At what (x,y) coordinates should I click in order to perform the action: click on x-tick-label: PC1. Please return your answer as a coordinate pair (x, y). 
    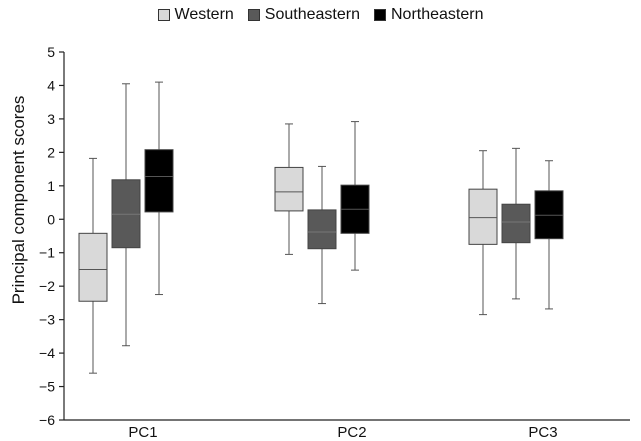
    Looking at the image, I should click on (142, 432).